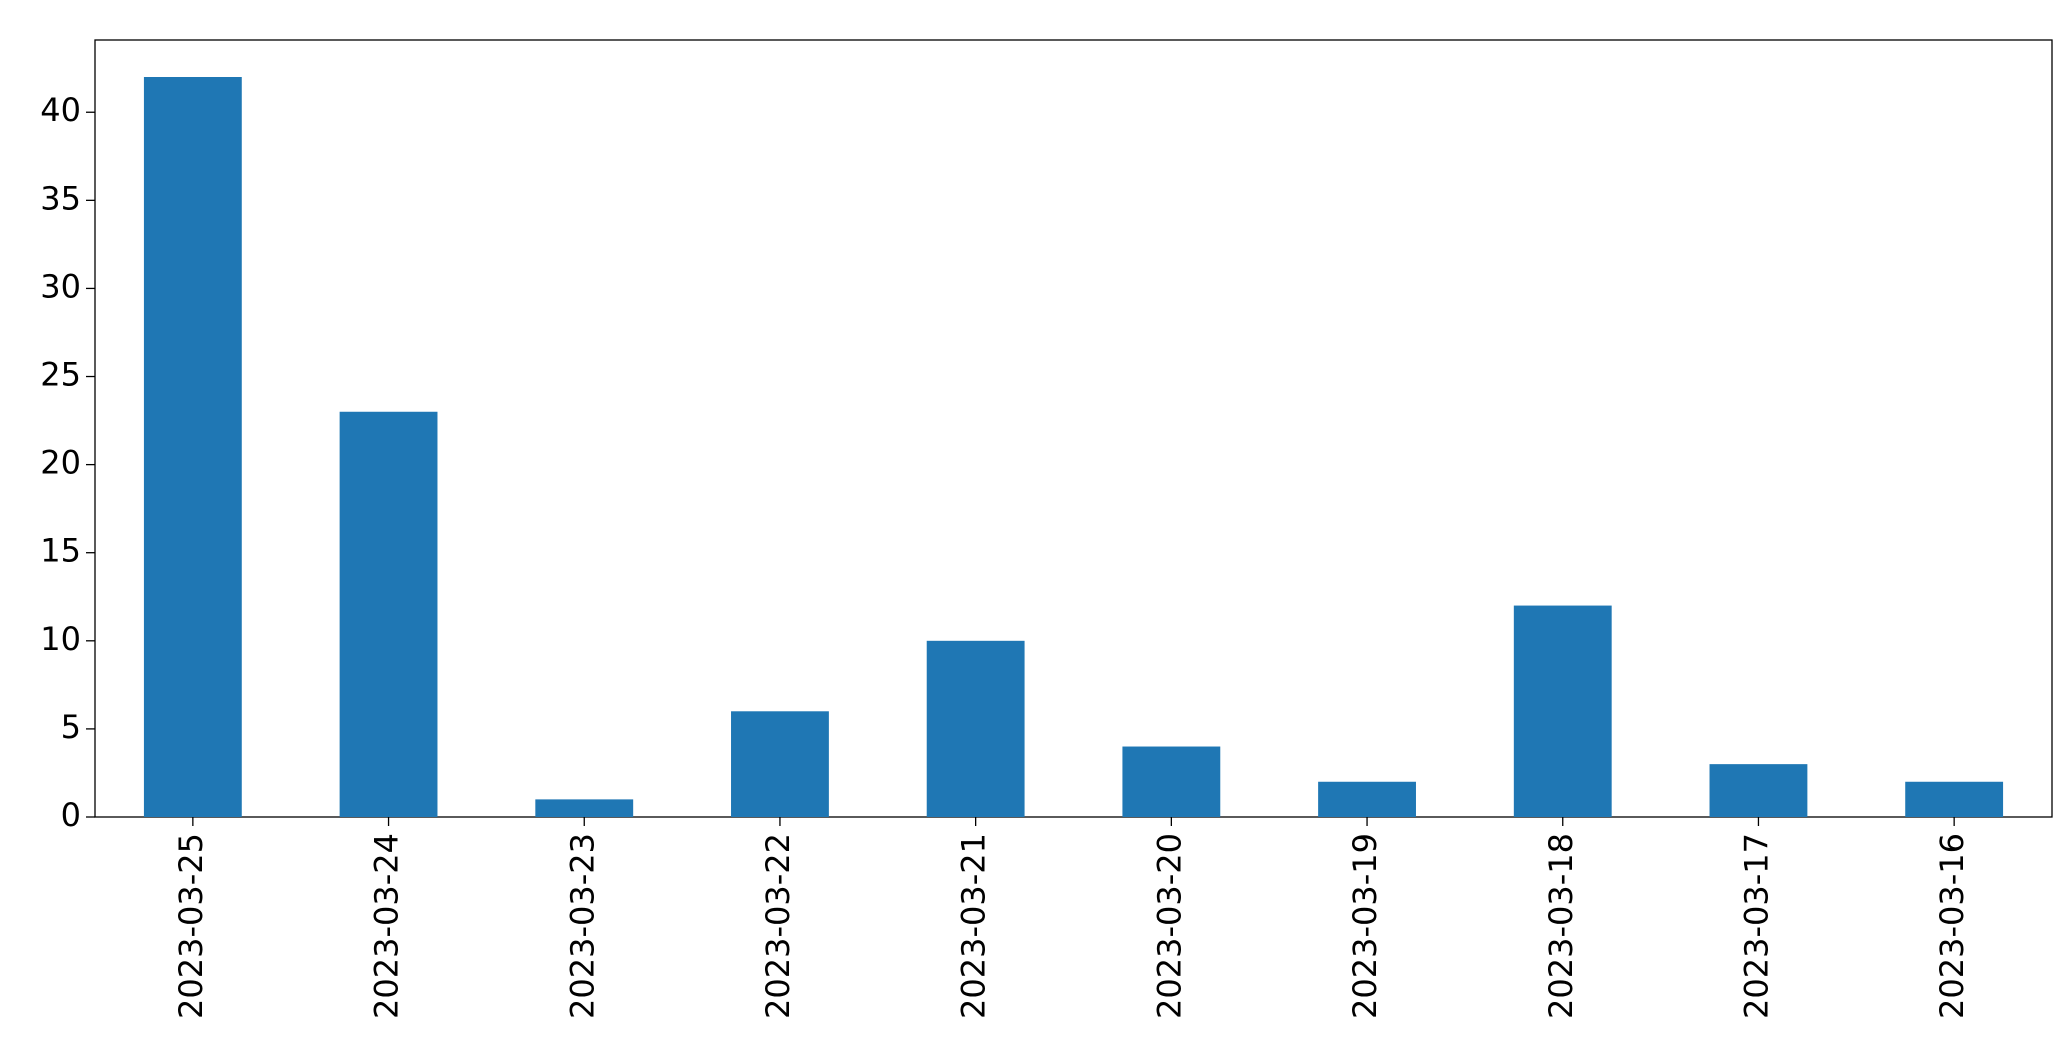 This screenshot has height=1061, width=2071. Describe the element at coordinates (1169, 926) in the screenshot. I see `x-tick-label: 2023-03-20` at that location.